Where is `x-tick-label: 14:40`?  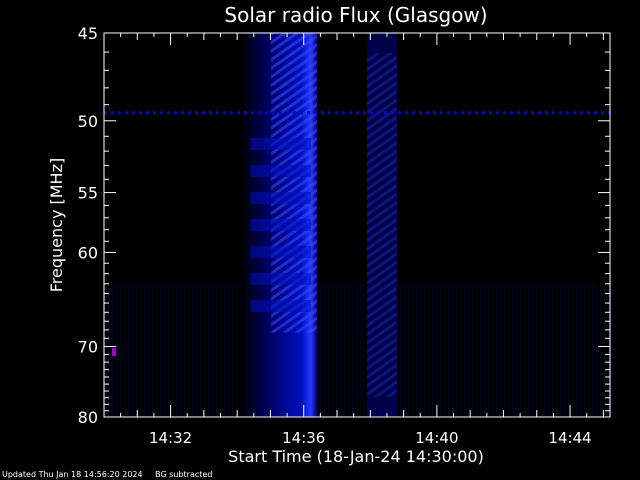
x-tick-label: 14:40 is located at coordinates (436, 438).